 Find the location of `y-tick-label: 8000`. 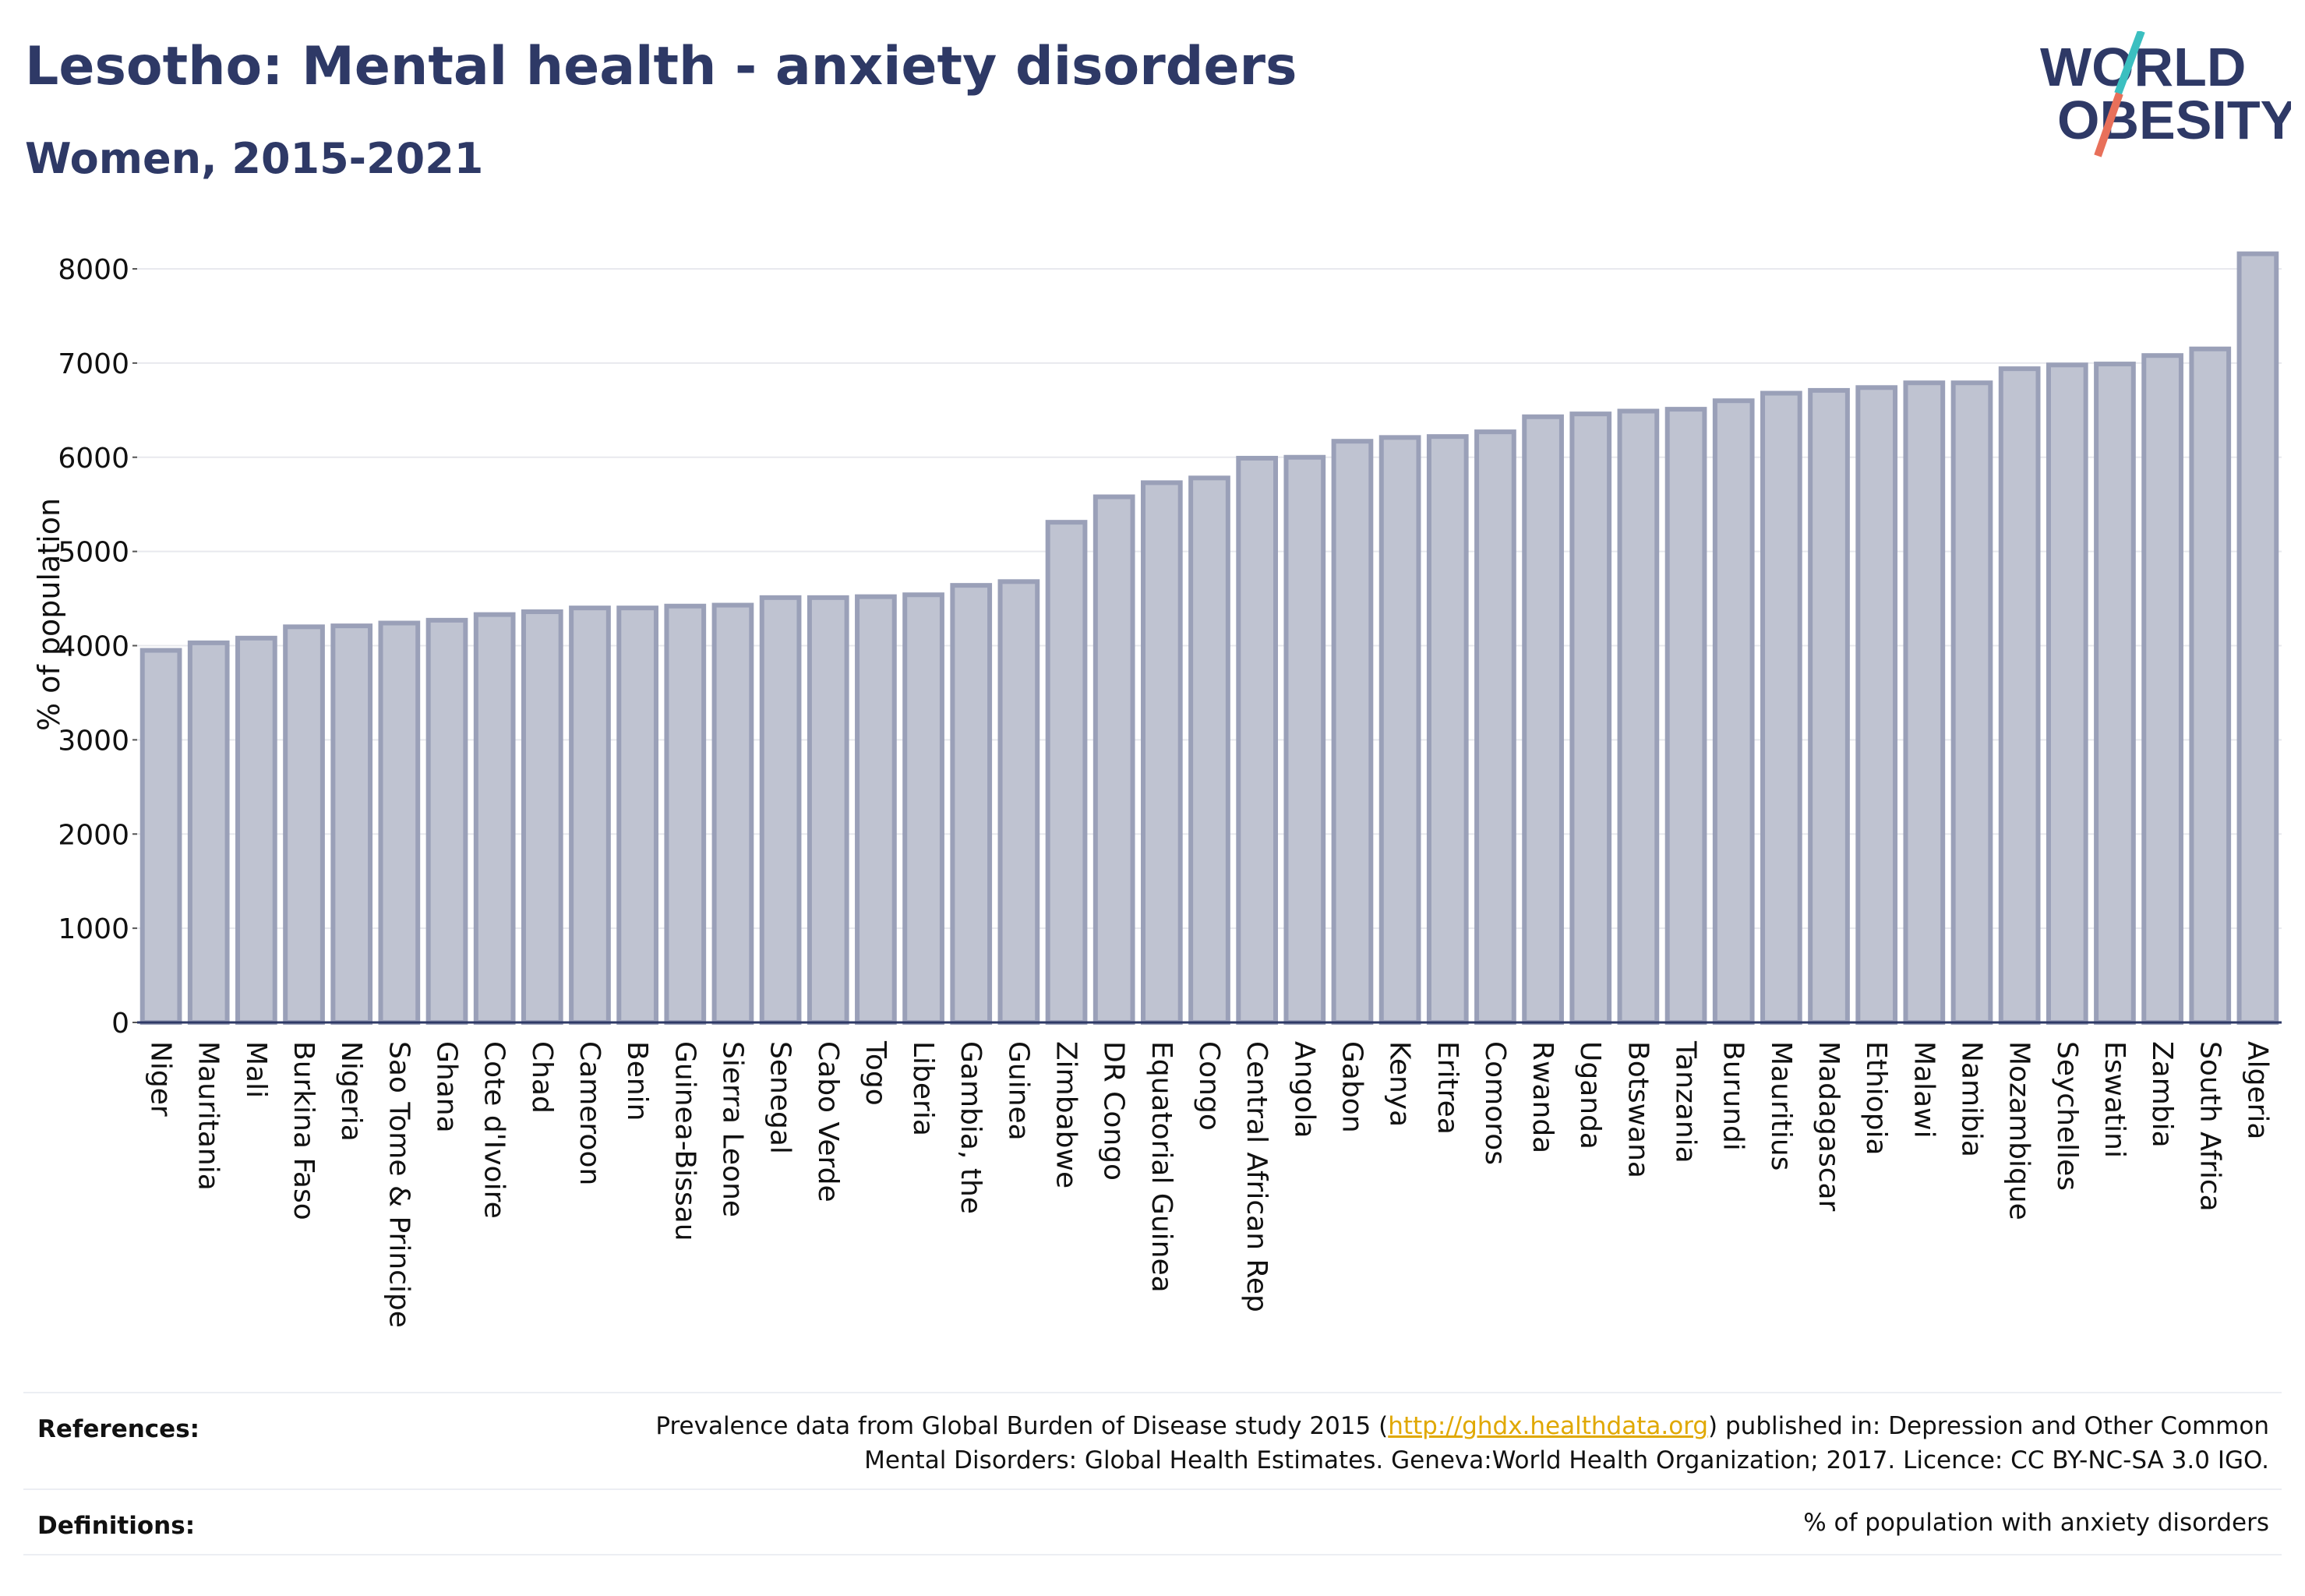

y-tick-label: 8000 is located at coordinates (93, 270).